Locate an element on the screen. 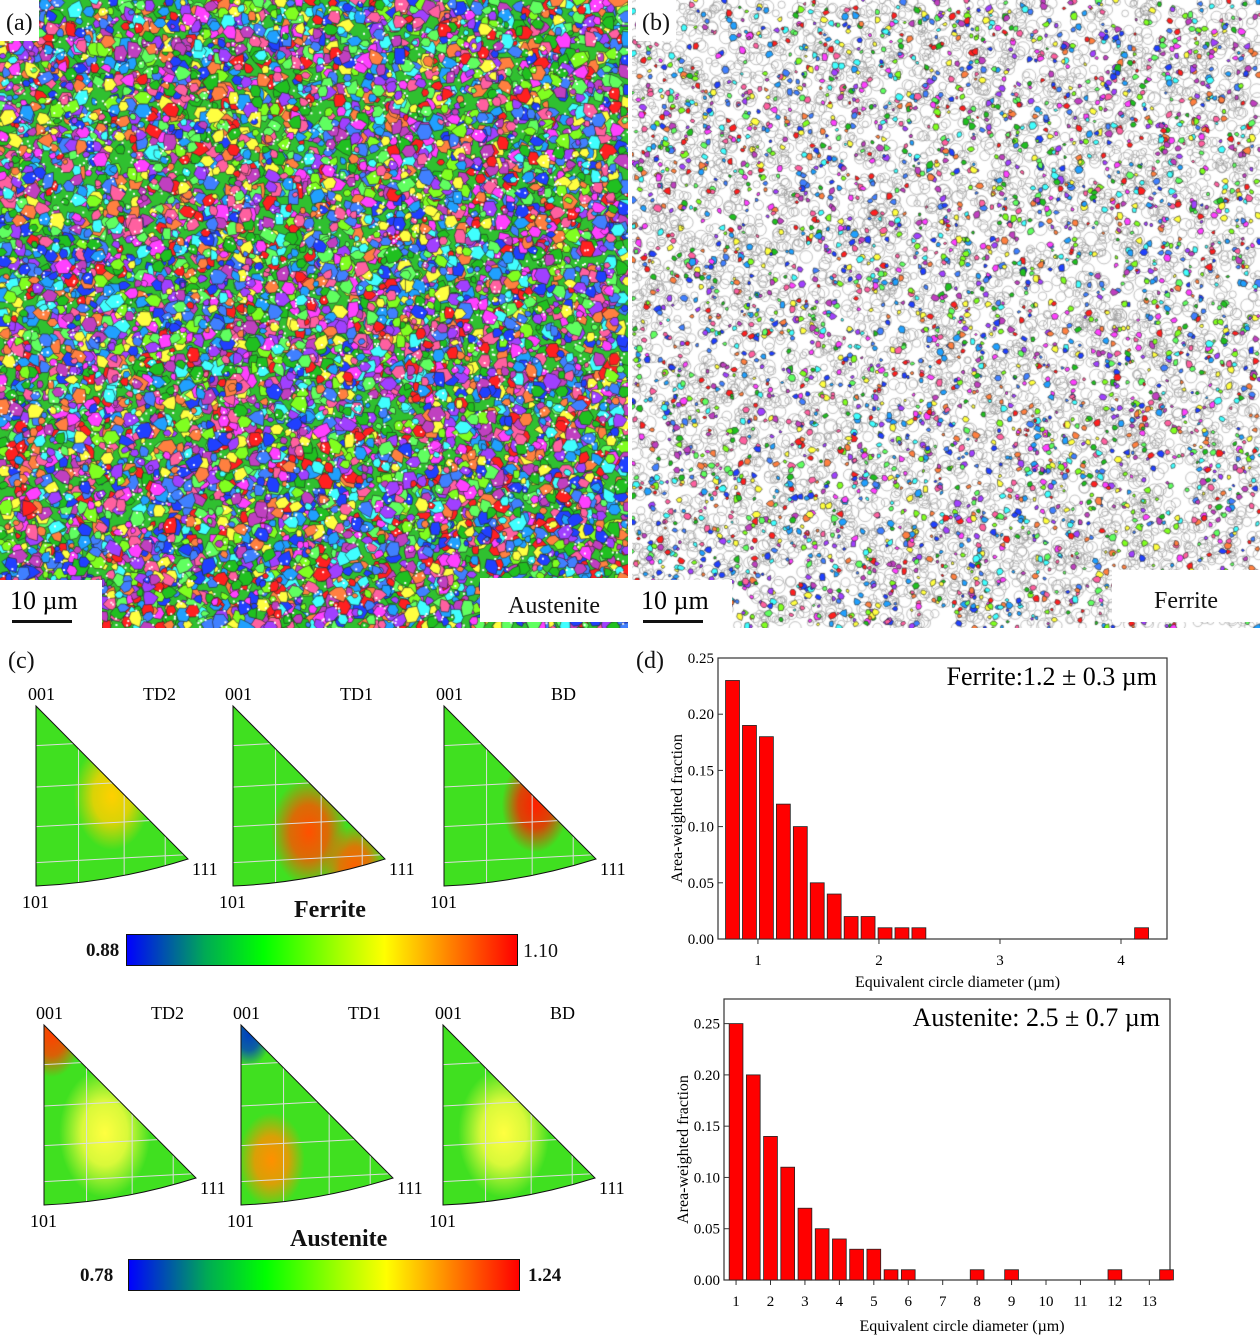 The height and width of the screenshot is (1342, 1260). y-tick-label: 0.00 is located at coordinates (701, 940).